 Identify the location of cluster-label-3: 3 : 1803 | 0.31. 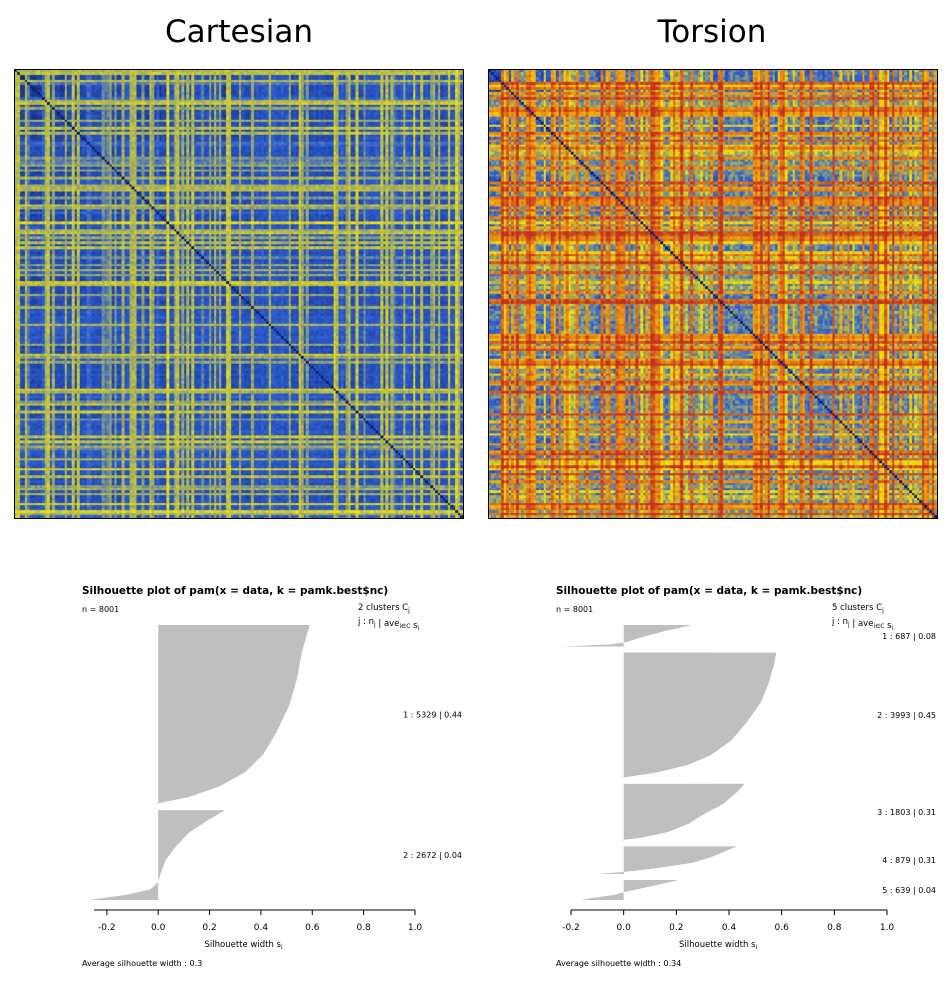
(906, 812).